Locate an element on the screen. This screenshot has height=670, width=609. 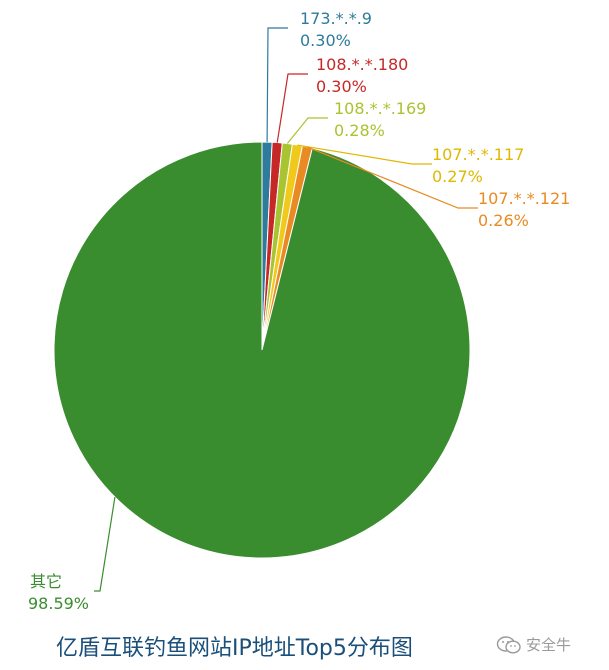
slice-name-label: 173.*.*.9 is located at coordinates (336, 18).